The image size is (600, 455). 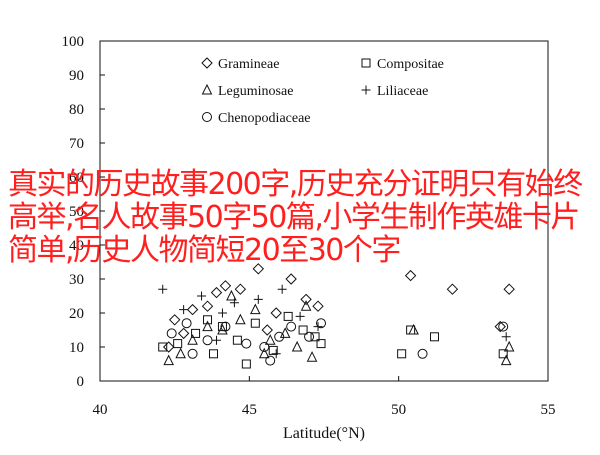 I want to click on legend-marker-liliaceae, so click(x=366, y=90).